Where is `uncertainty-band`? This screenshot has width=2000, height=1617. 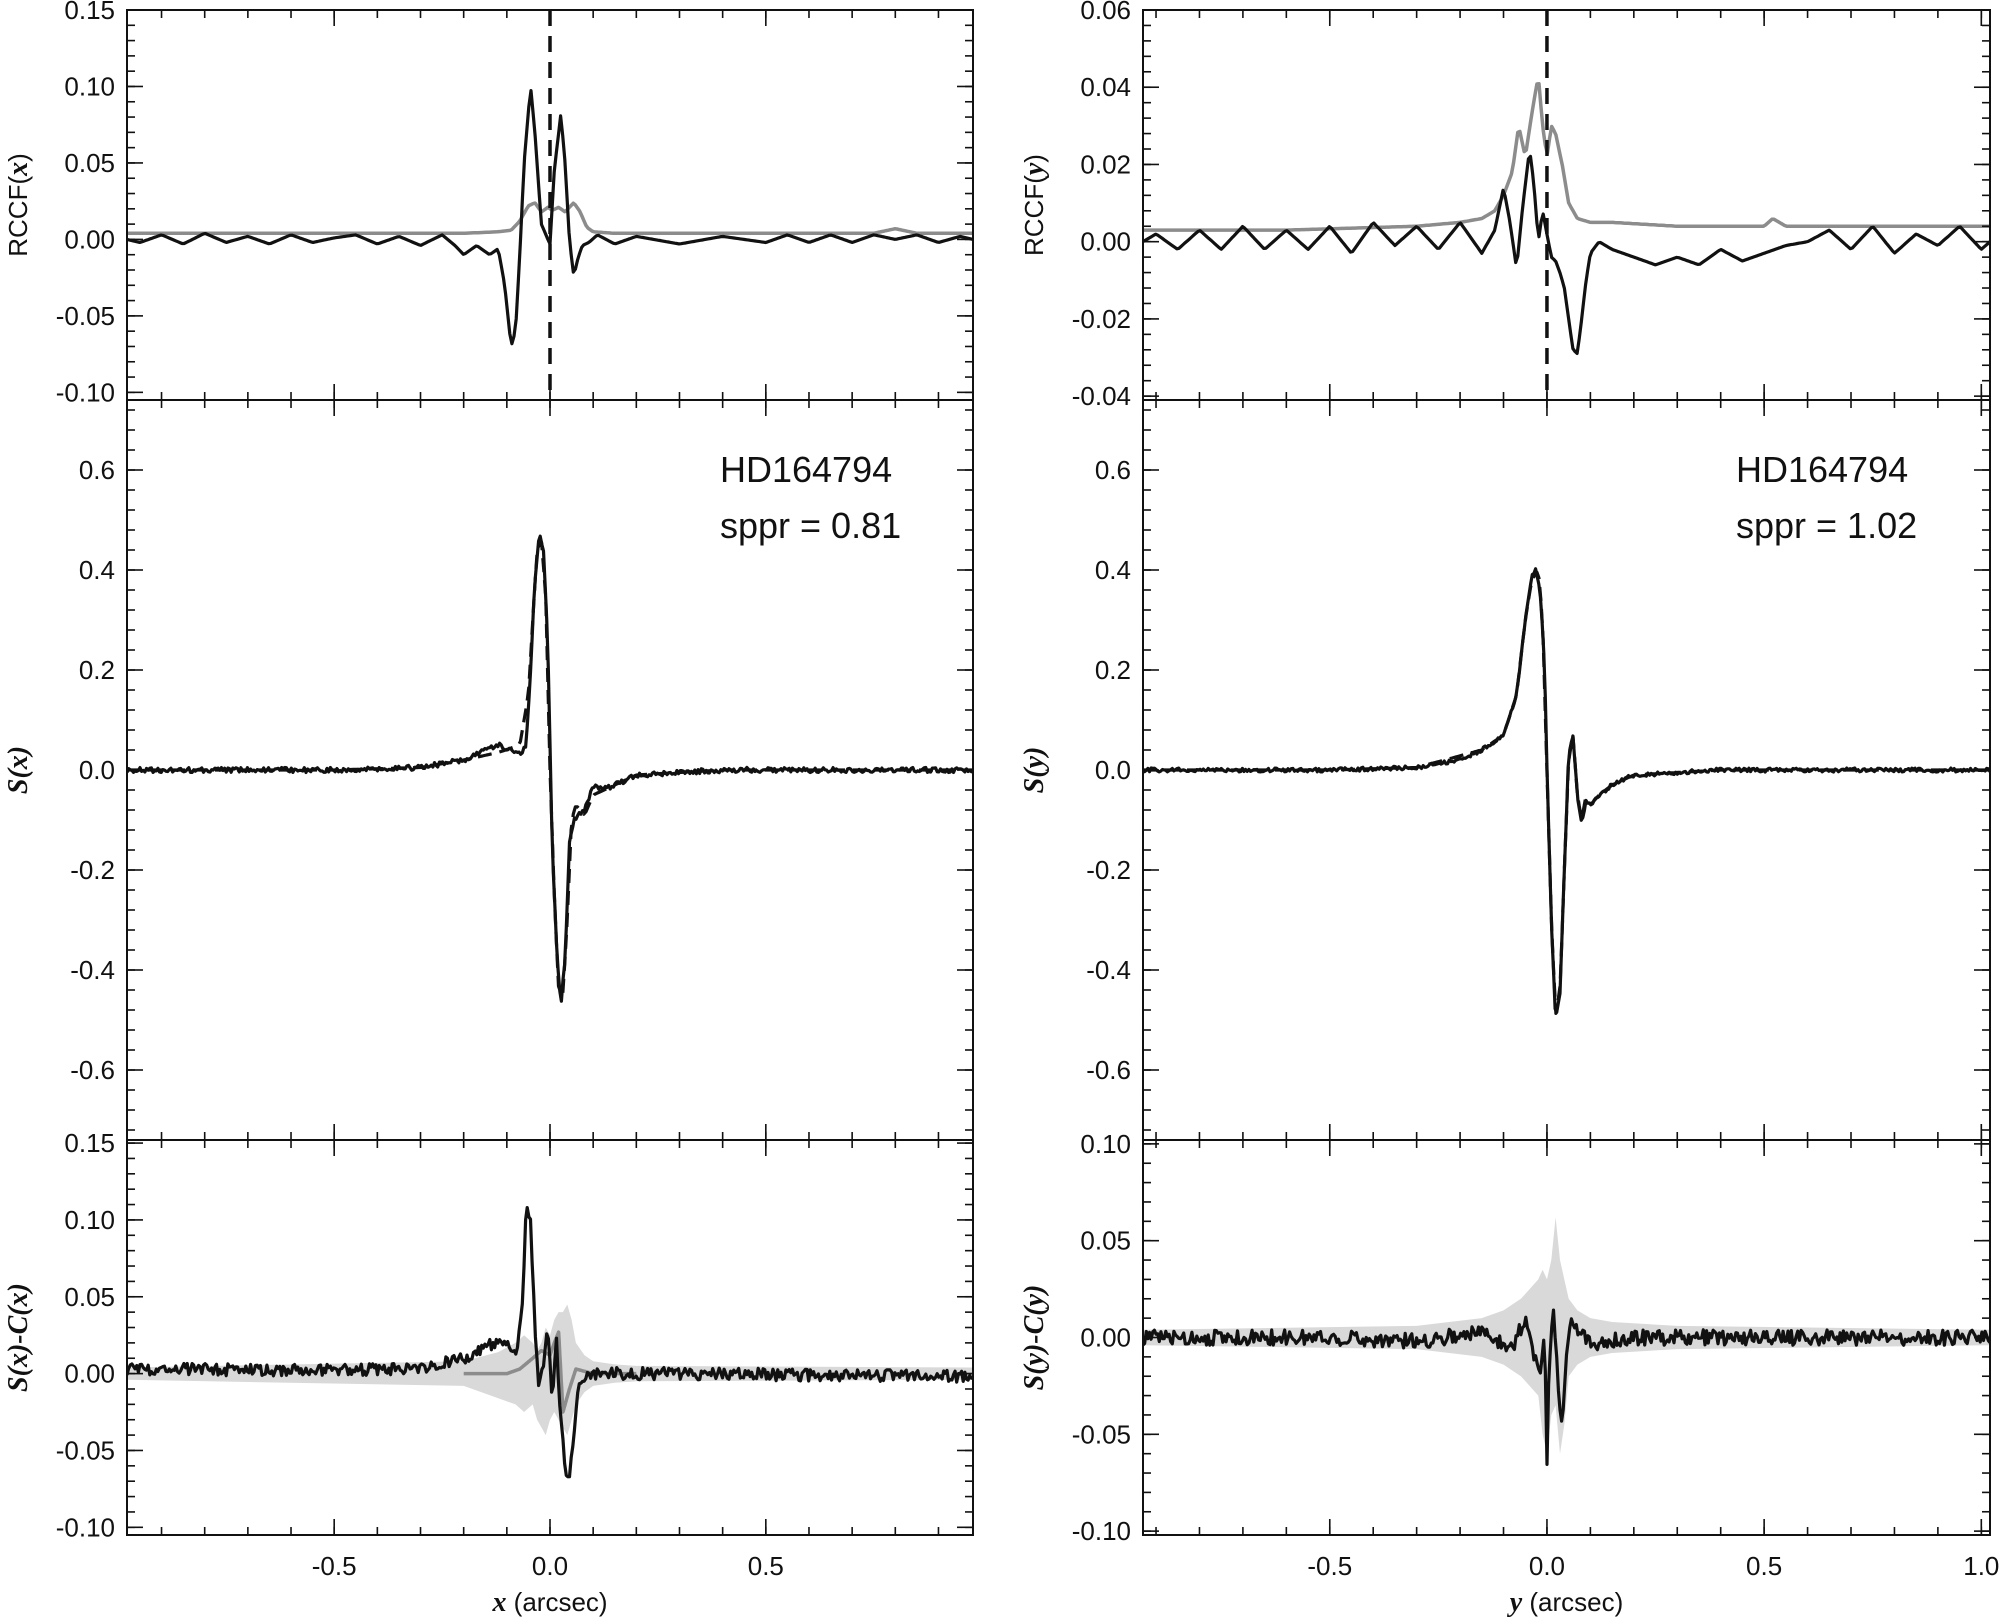
uncertainty-band is located at coordinates (1566, 1335).